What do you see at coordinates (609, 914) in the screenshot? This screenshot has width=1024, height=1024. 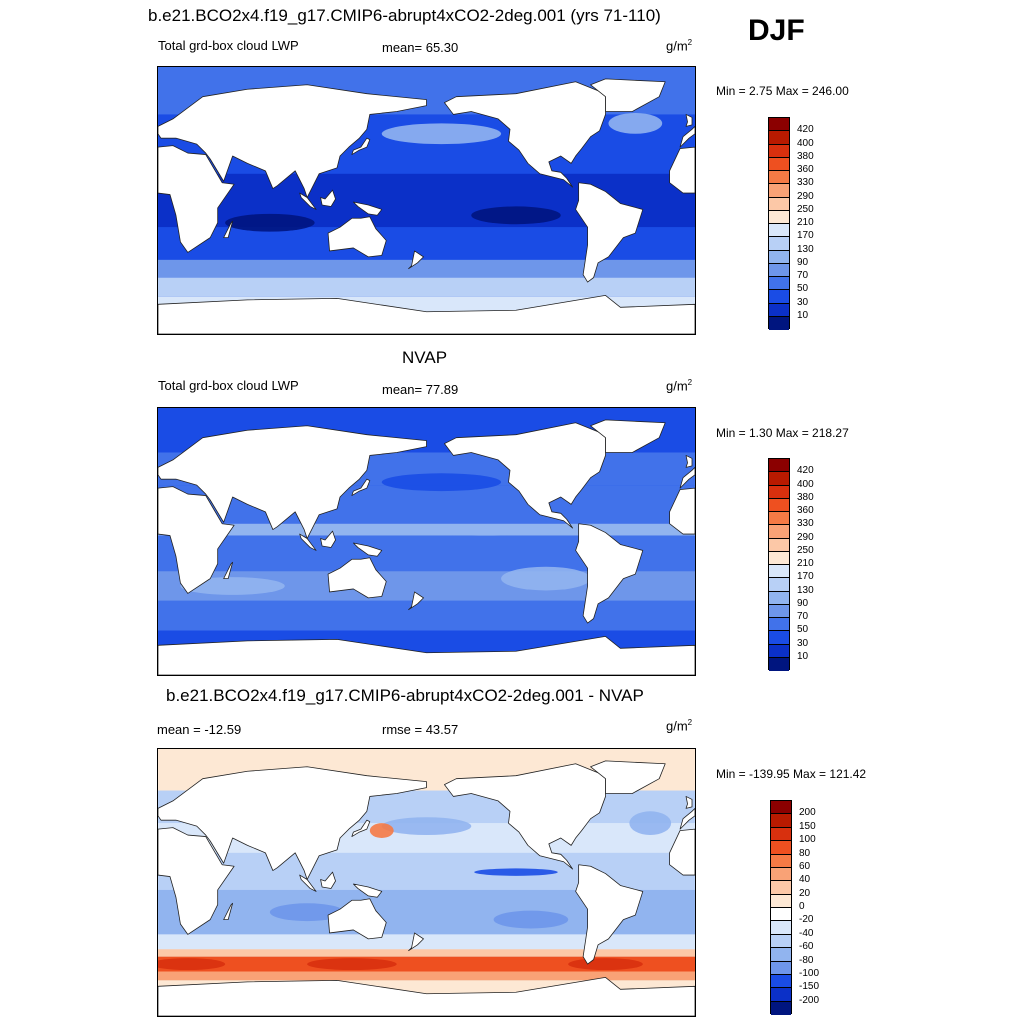 I see `land-south-america` at bounding box center [609, 914].